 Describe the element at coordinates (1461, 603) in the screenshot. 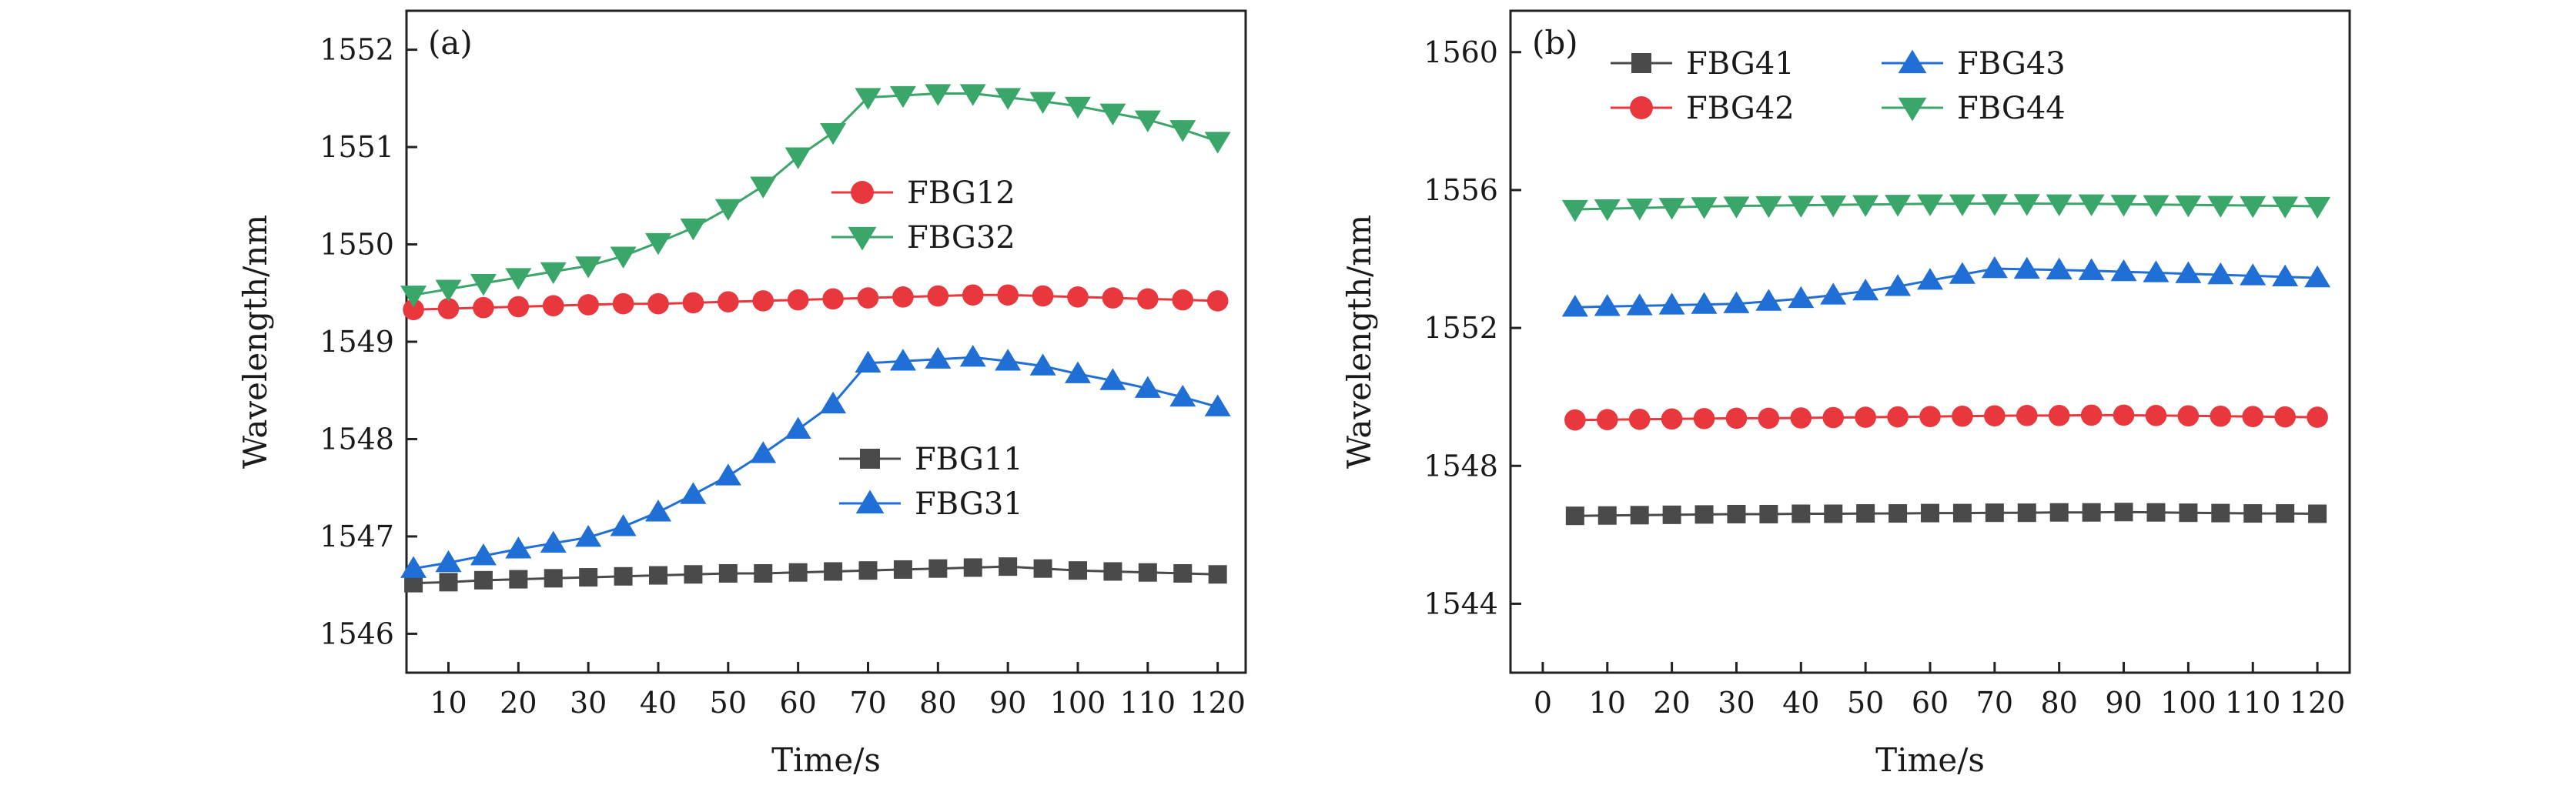

I see `y-tick-label: 1544` at that location.